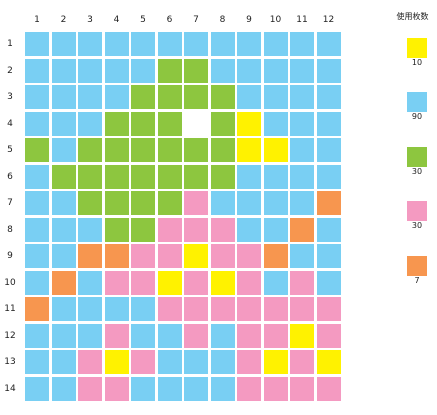 The height and width of the screenshot is (415, 437). Describe the element at coordinates (10, 388) in the screenshot. I see `row-label: 14` at that location.